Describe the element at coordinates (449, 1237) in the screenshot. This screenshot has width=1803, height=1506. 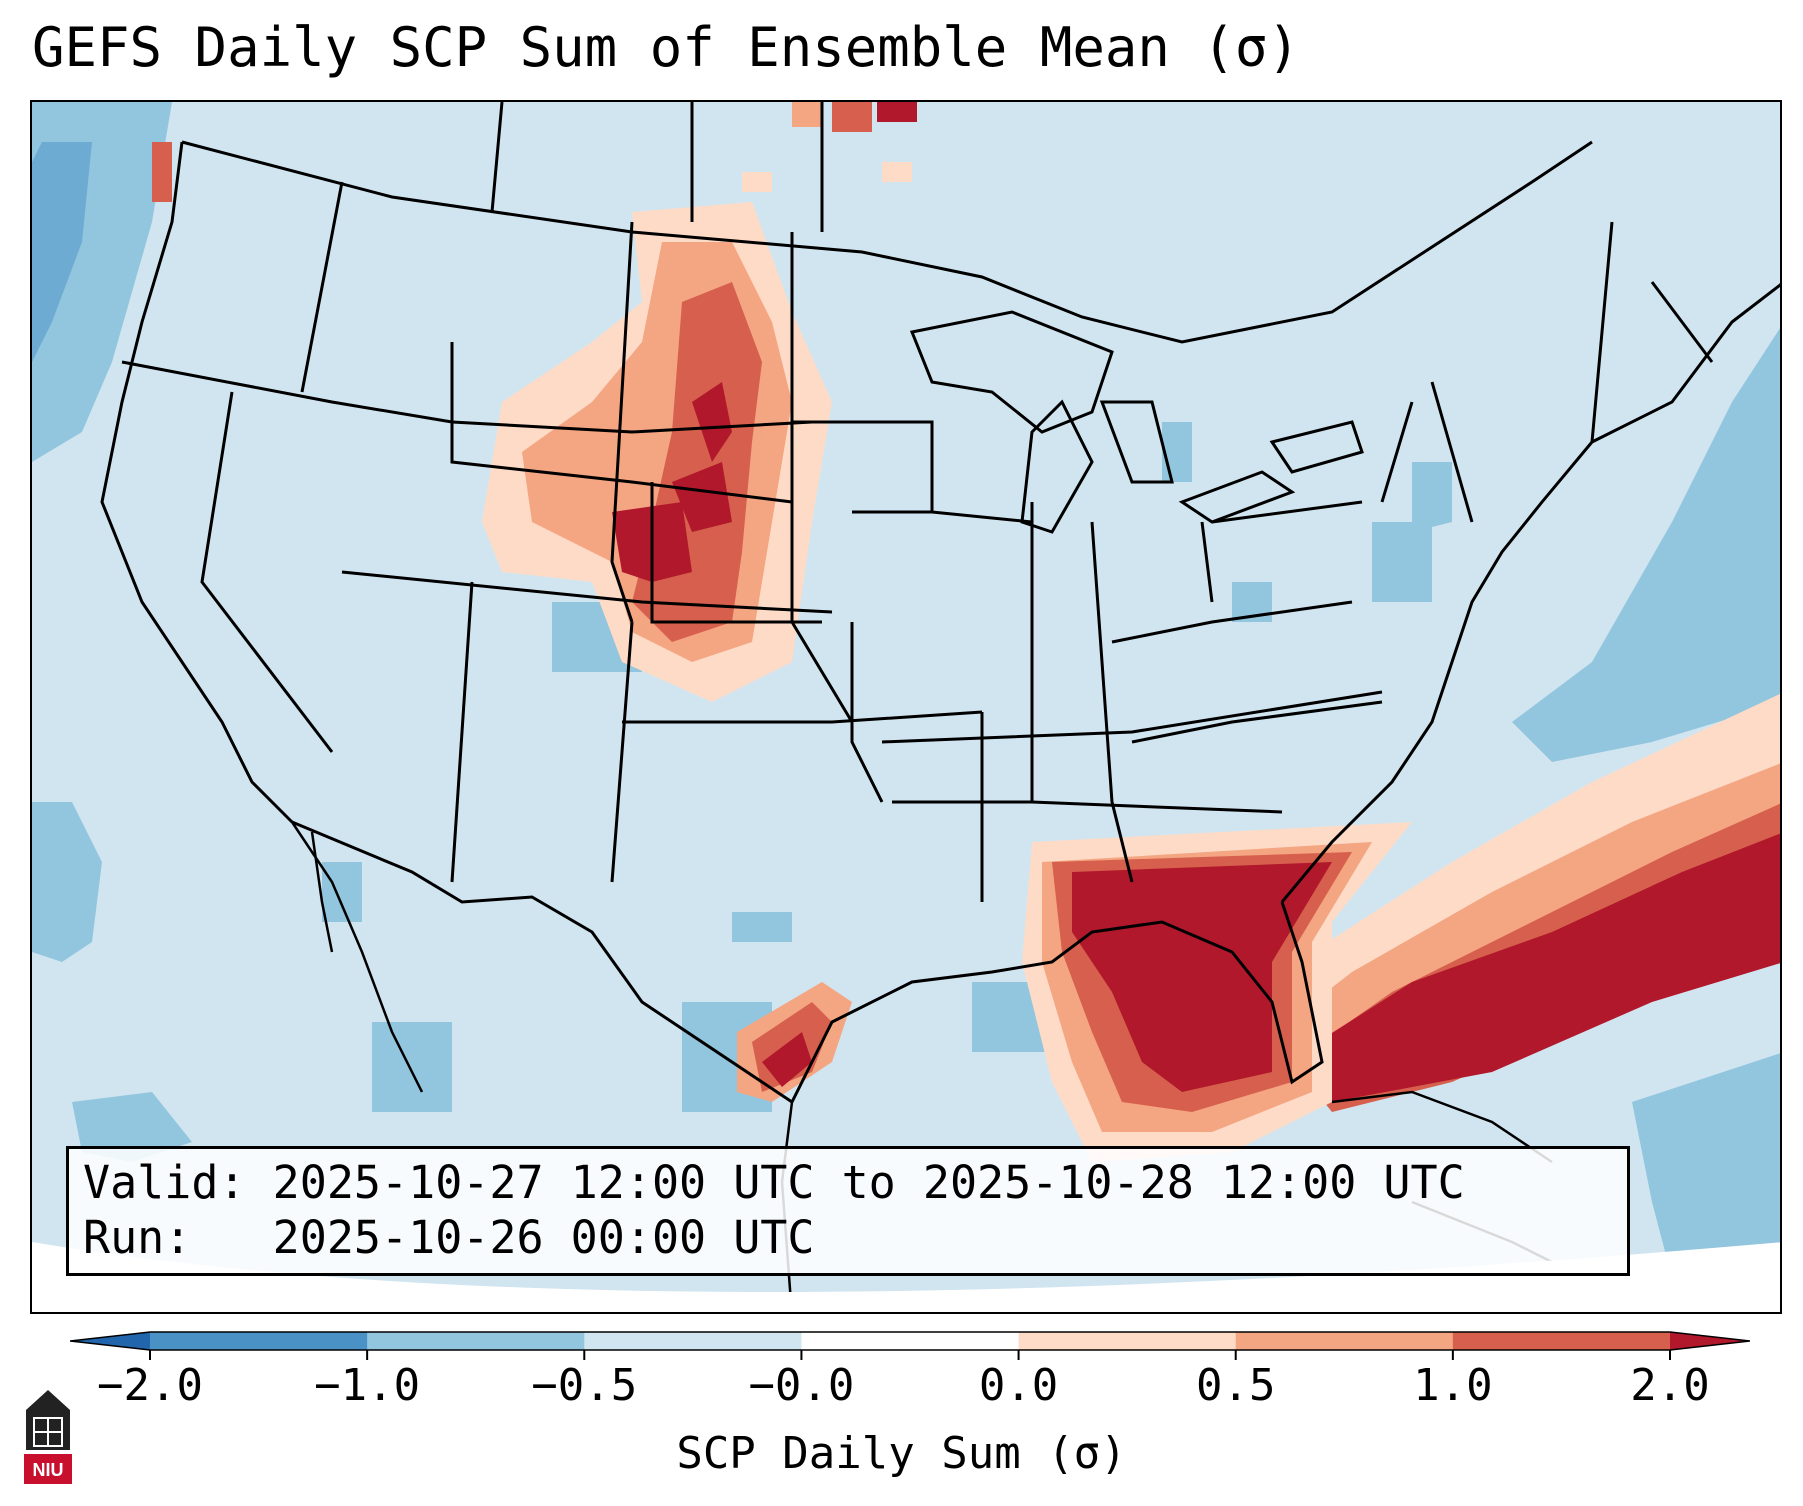
I see `run-time-line: Run: 2025-10-26 00:00 UTC` at that location.